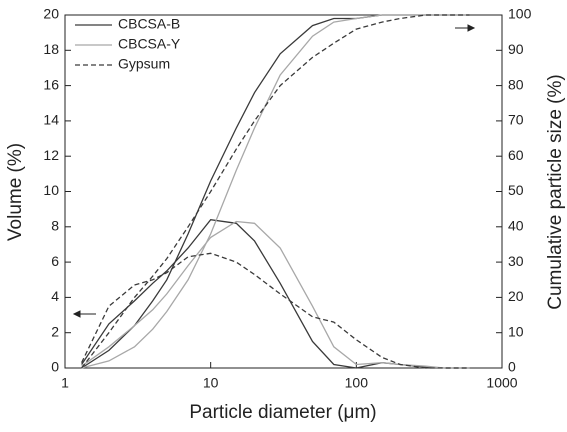 The height and width of the screenshot is (432, 567). I want to click on y-tick-label: 16, so click(51, 84).